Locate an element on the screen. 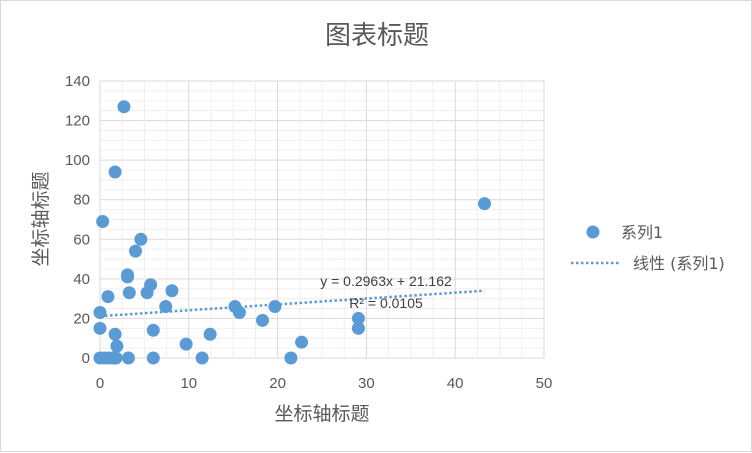 This screenshot has height=453, width=752. legend-marker-series1 is located at coordinates (593, 232).